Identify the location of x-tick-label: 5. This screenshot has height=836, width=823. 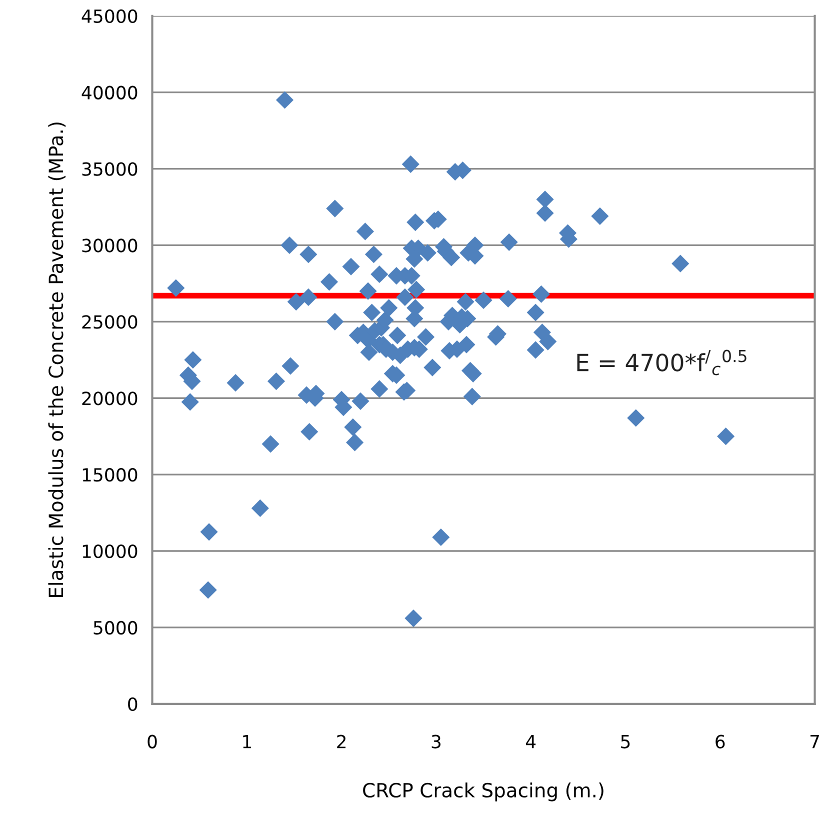
(625, 741).